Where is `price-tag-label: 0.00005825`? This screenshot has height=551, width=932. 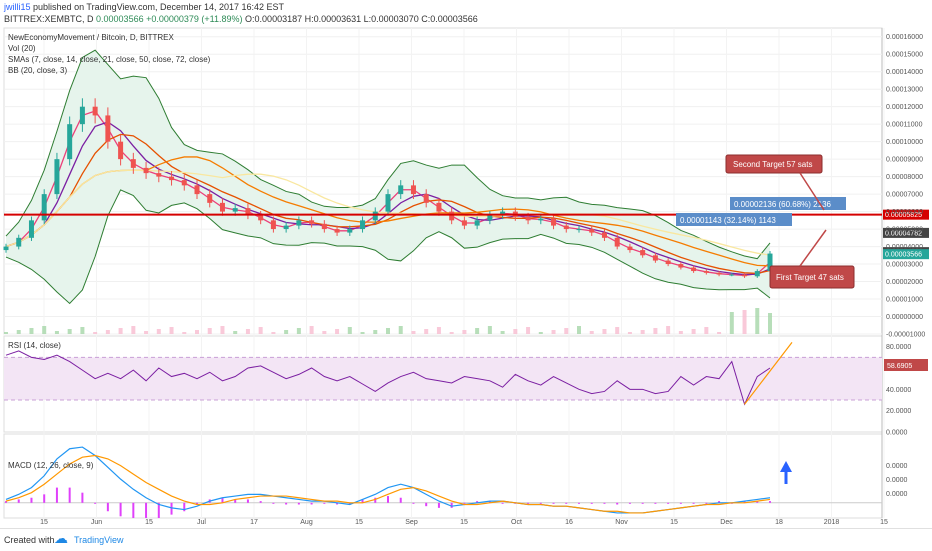
price-tag-label: 0.00005825 is located at coordinates (903, 215).